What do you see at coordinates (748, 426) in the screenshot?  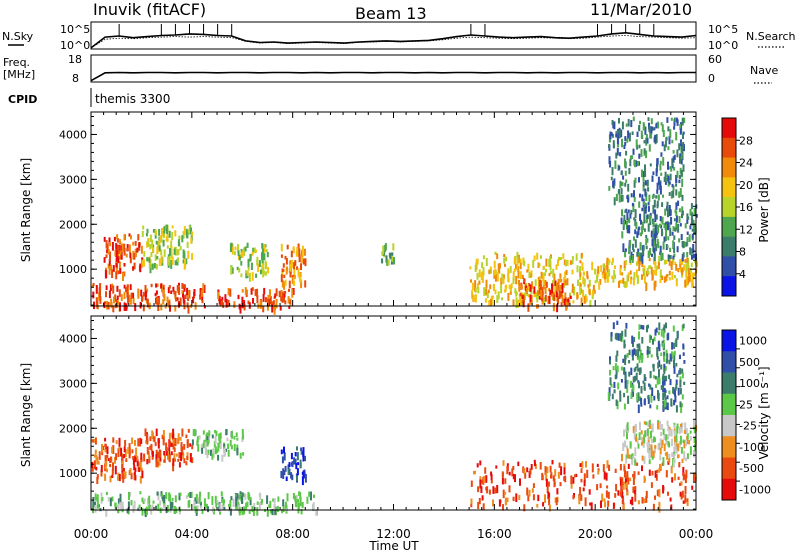 I see `velocity-colorbar-label: -25` at bounding box center [748, 426].